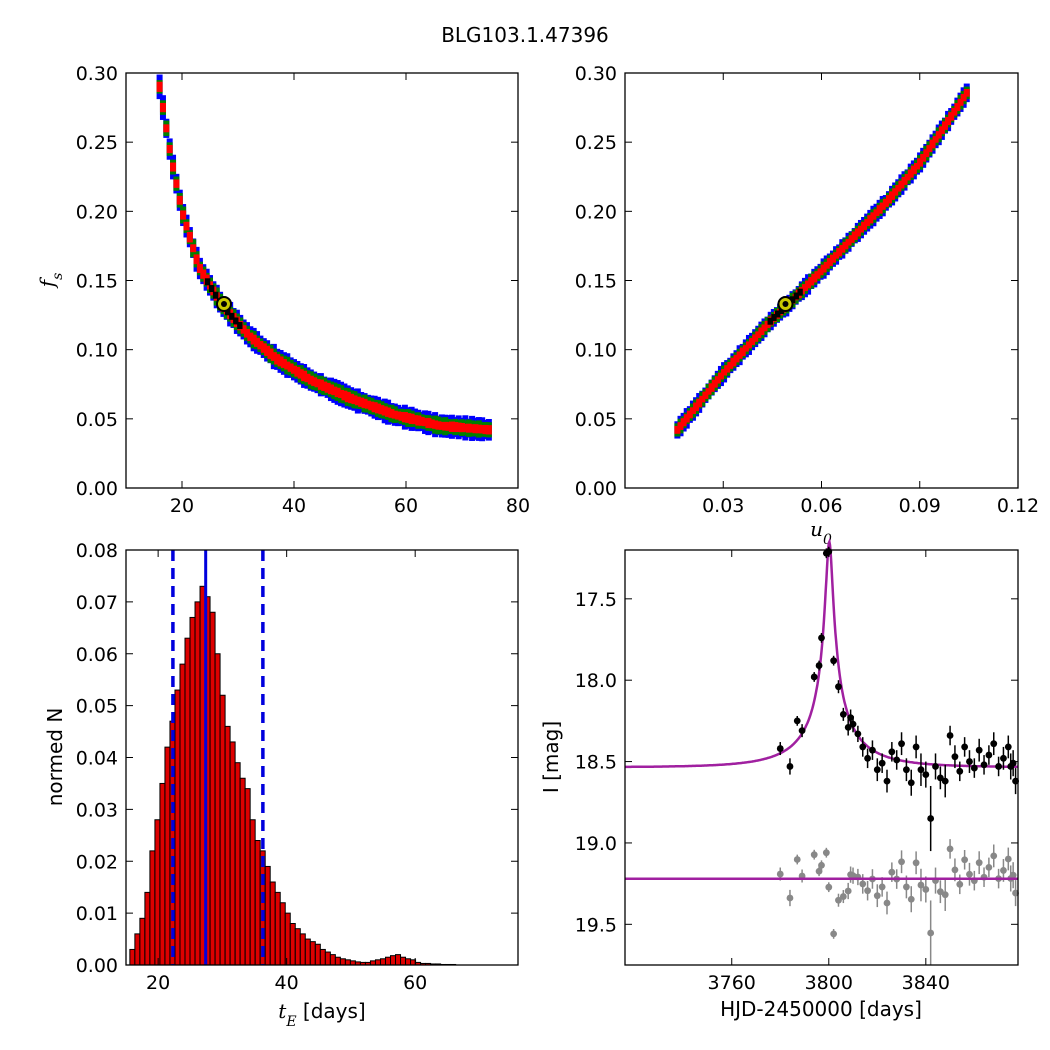  What do you see at coordinates (596, 351) in the screenshot?
I see `y-tick-label: 0.10` at bounding box center [596, 351].